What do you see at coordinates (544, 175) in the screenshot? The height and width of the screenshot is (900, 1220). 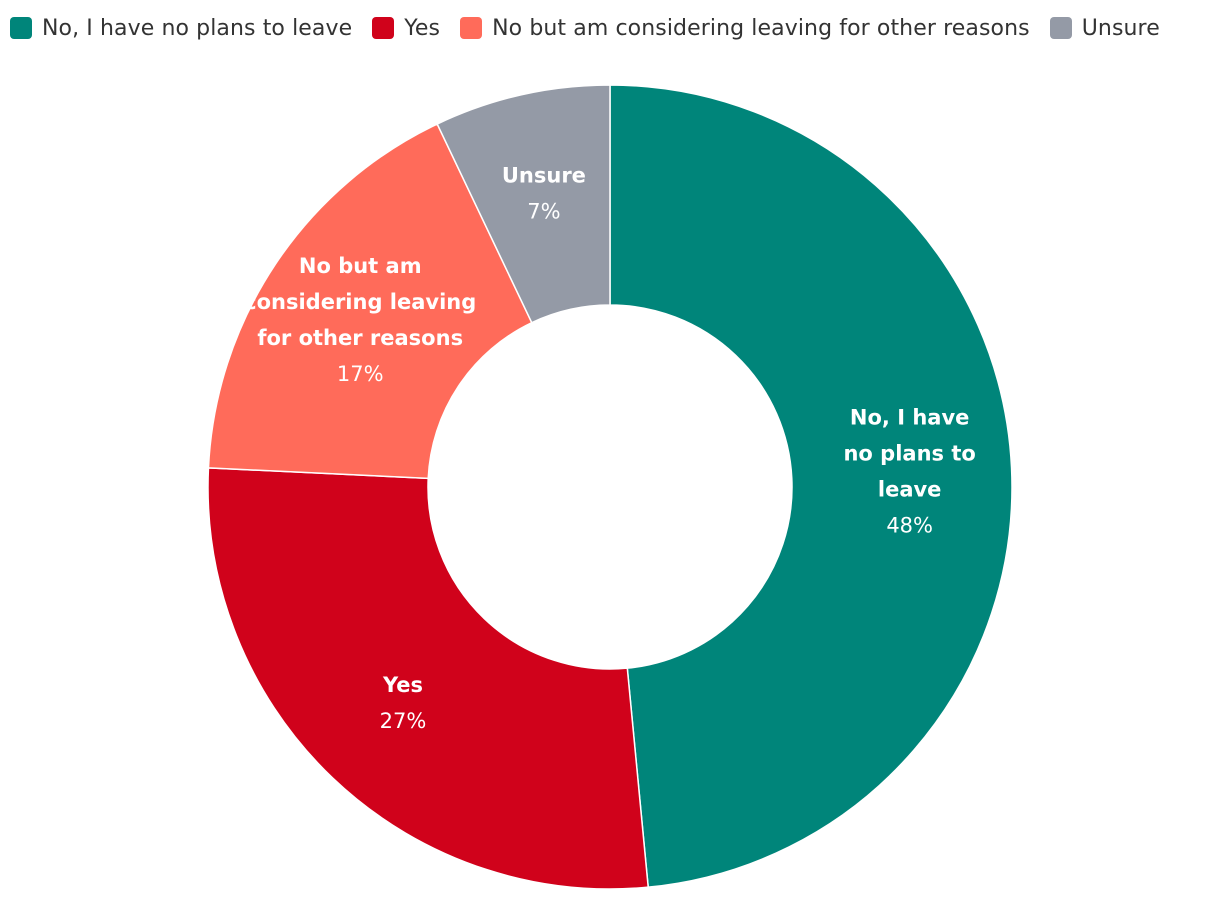 I see `slice-name-unsure: Unsure` at bounding box center [544, 175].